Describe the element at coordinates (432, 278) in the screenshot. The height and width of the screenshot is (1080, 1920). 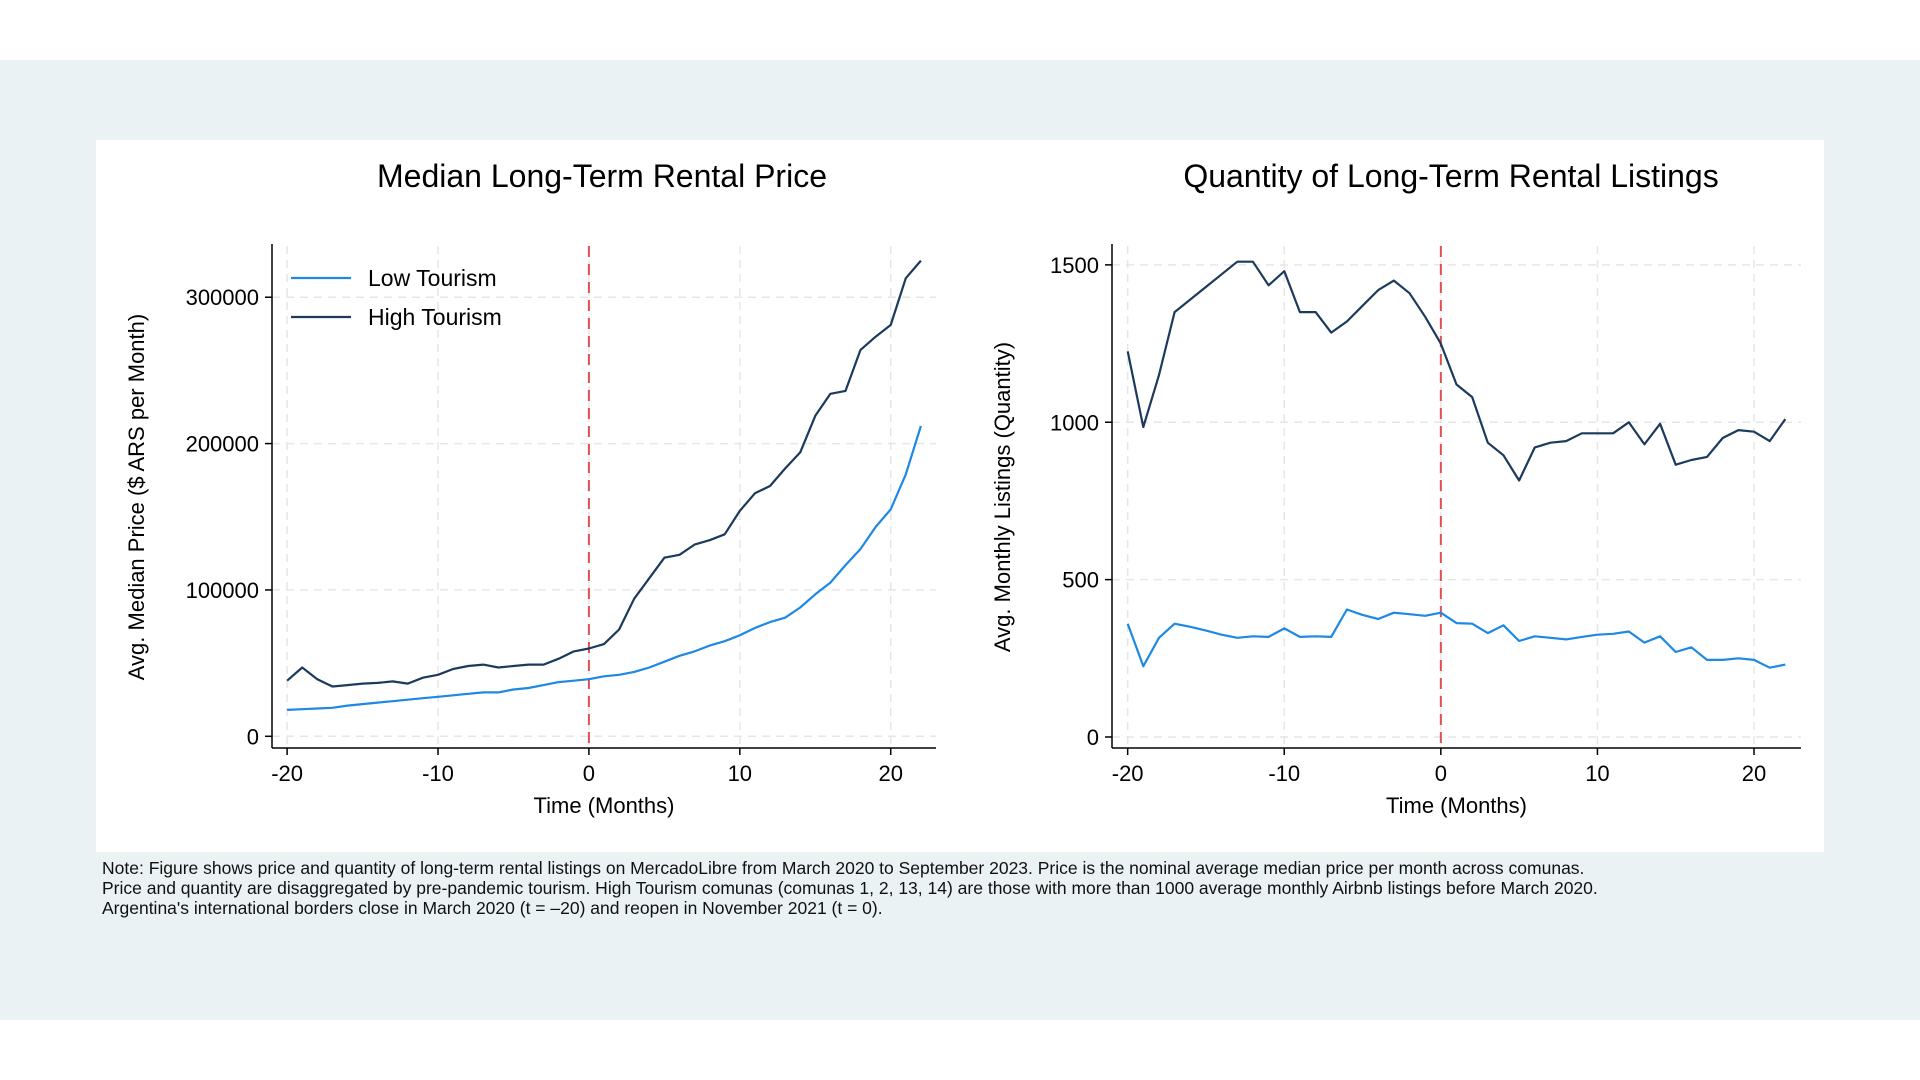
I see `legend-label: Low Tourism` at that location.